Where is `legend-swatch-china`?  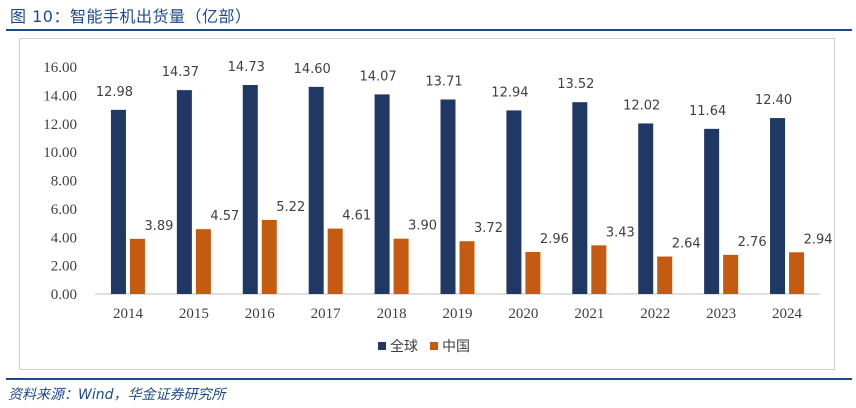
legend-swatch-china is located at coordinates (434, 346).